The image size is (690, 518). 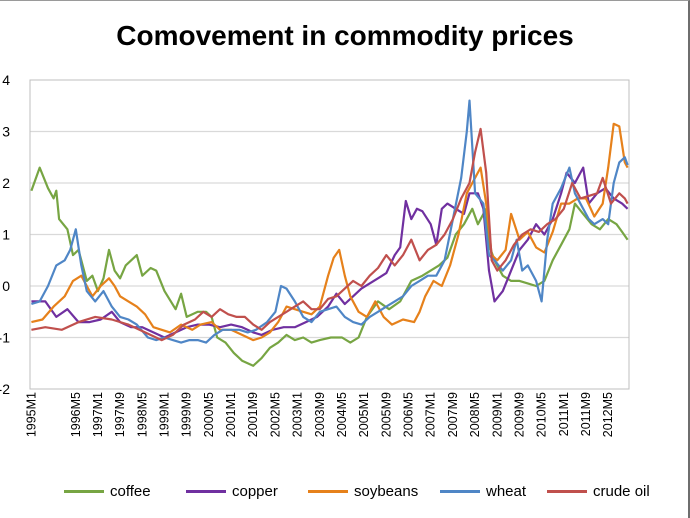 I want to click on x-tick-label: 2008M5, so click(x=475, y=414).